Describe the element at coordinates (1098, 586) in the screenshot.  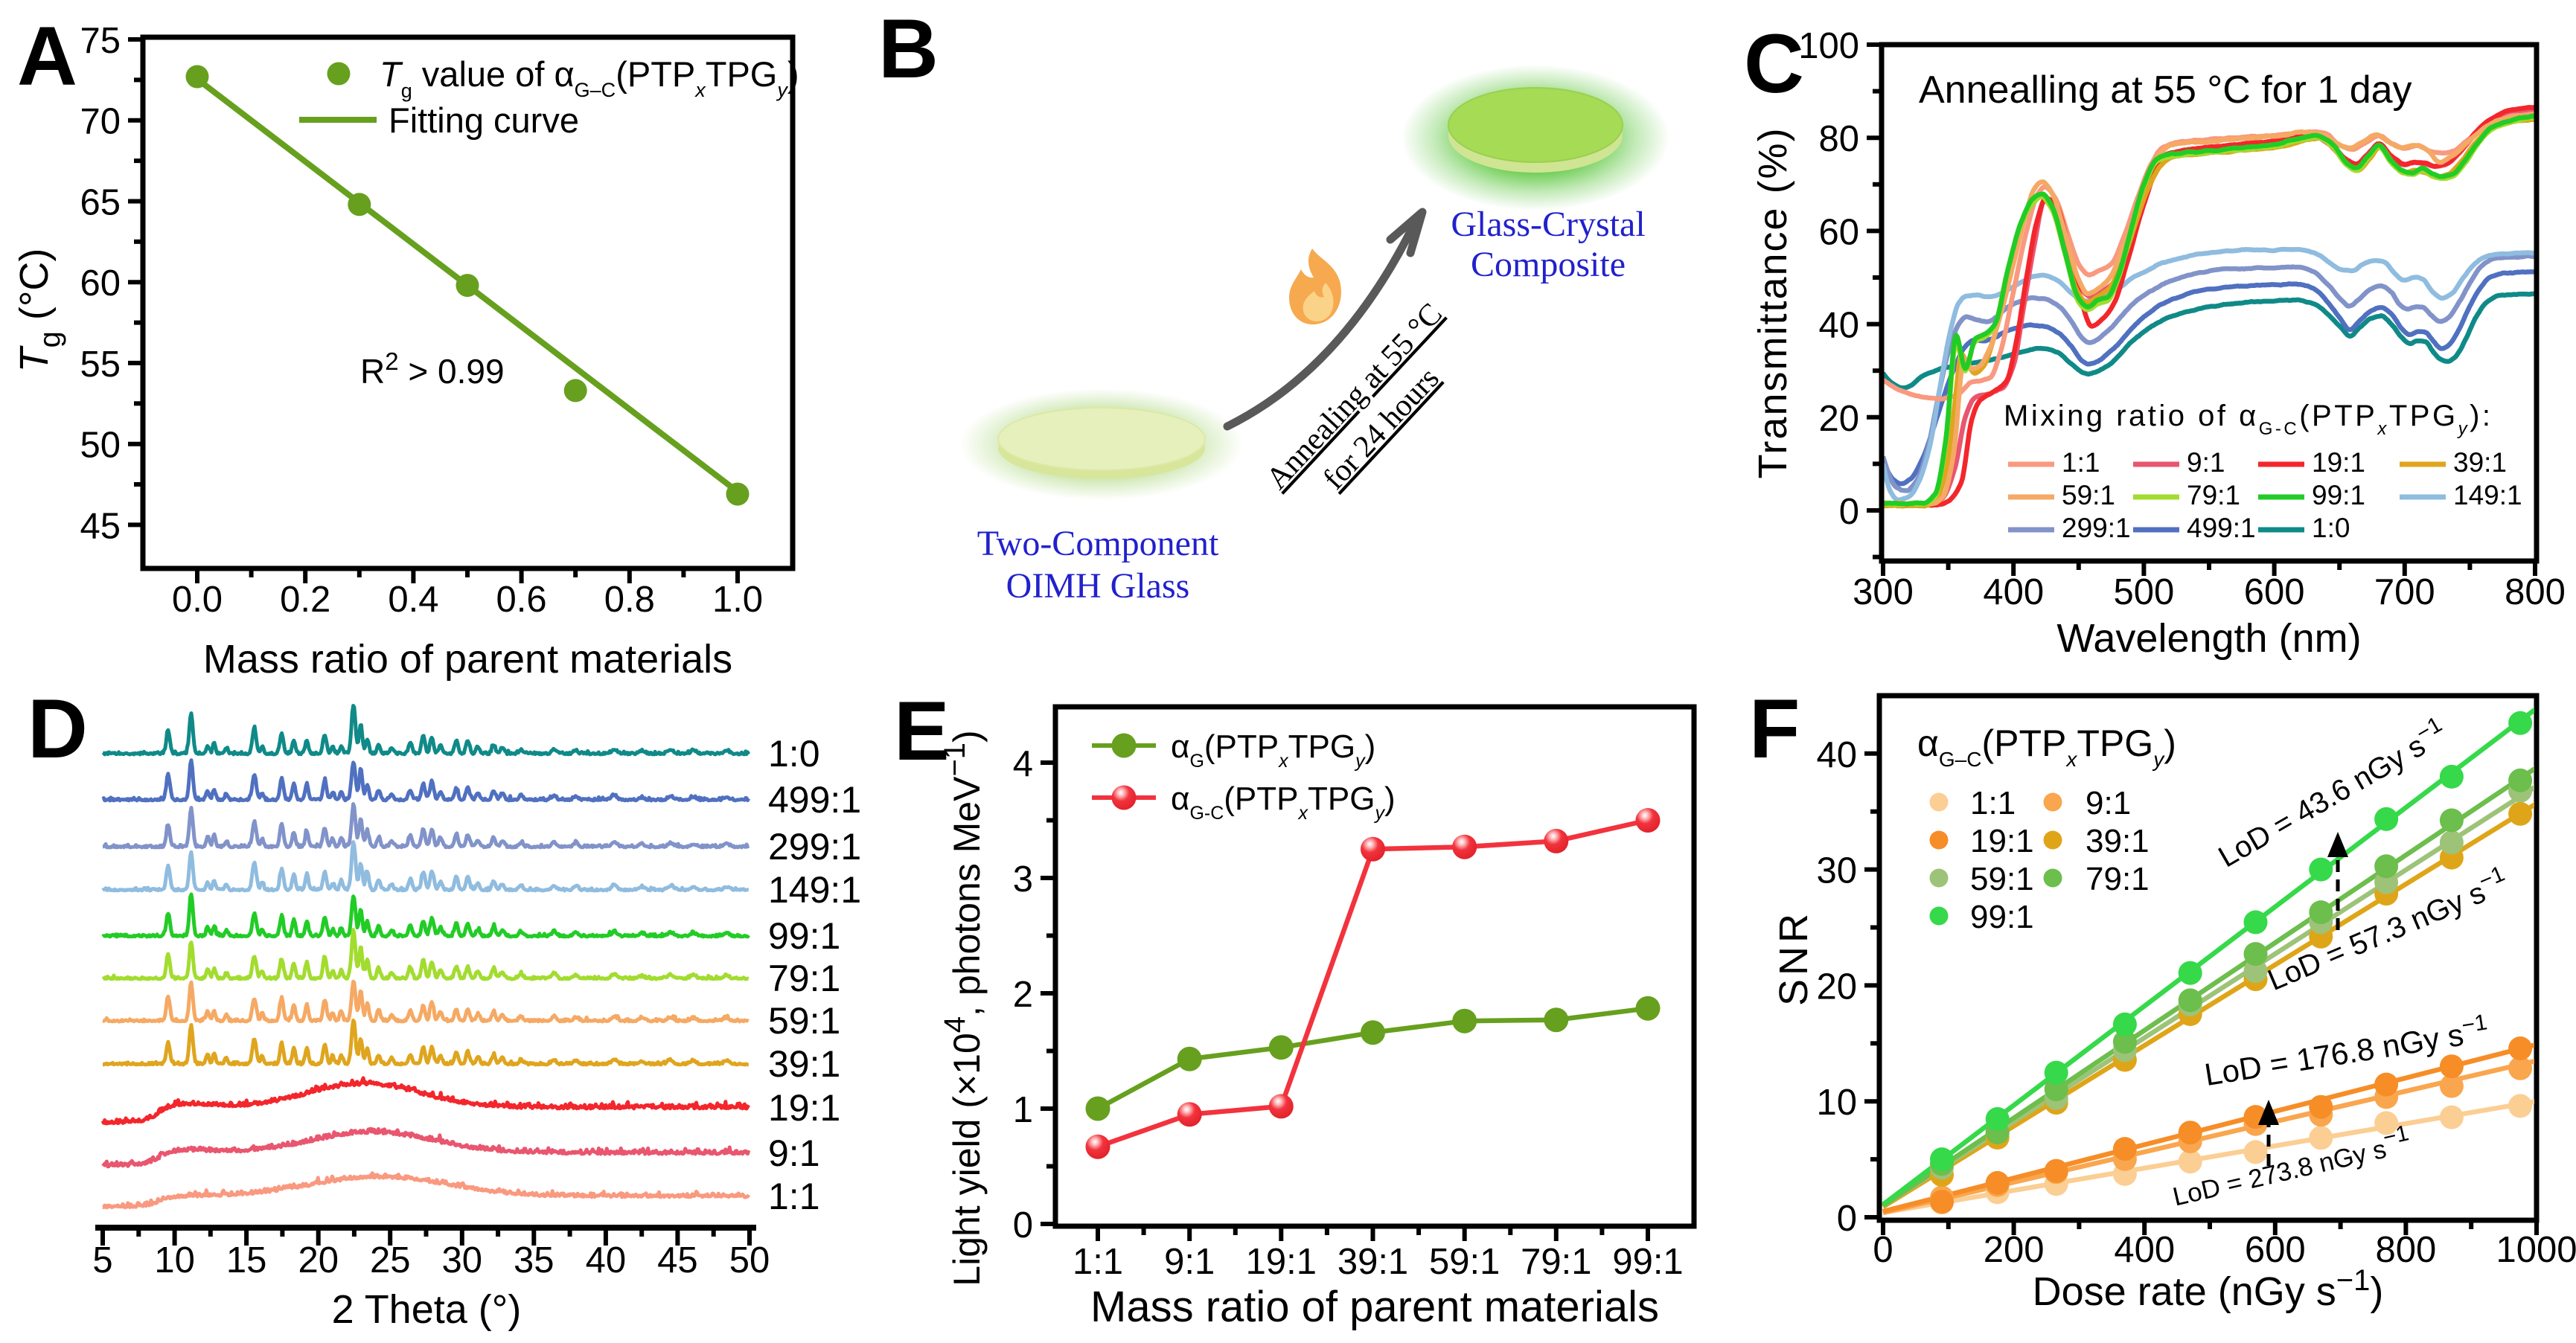
I see `svg-text: OIMH Glass` at that location.